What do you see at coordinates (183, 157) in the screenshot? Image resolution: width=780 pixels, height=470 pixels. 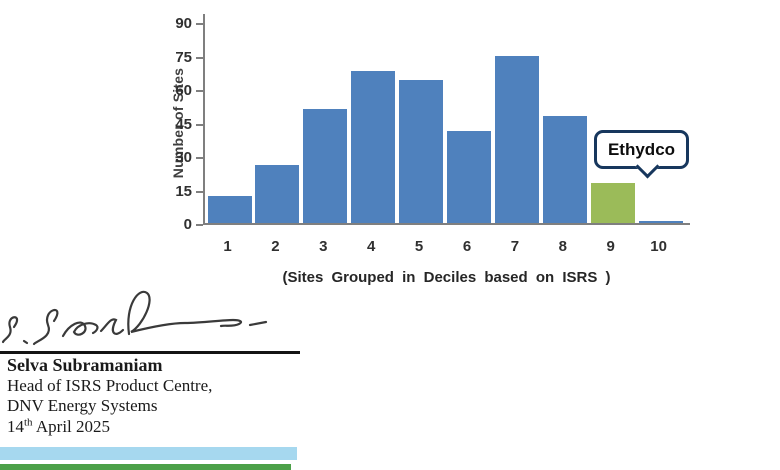 I see `y-tick-30: 30` at bounding box center [183, 157].